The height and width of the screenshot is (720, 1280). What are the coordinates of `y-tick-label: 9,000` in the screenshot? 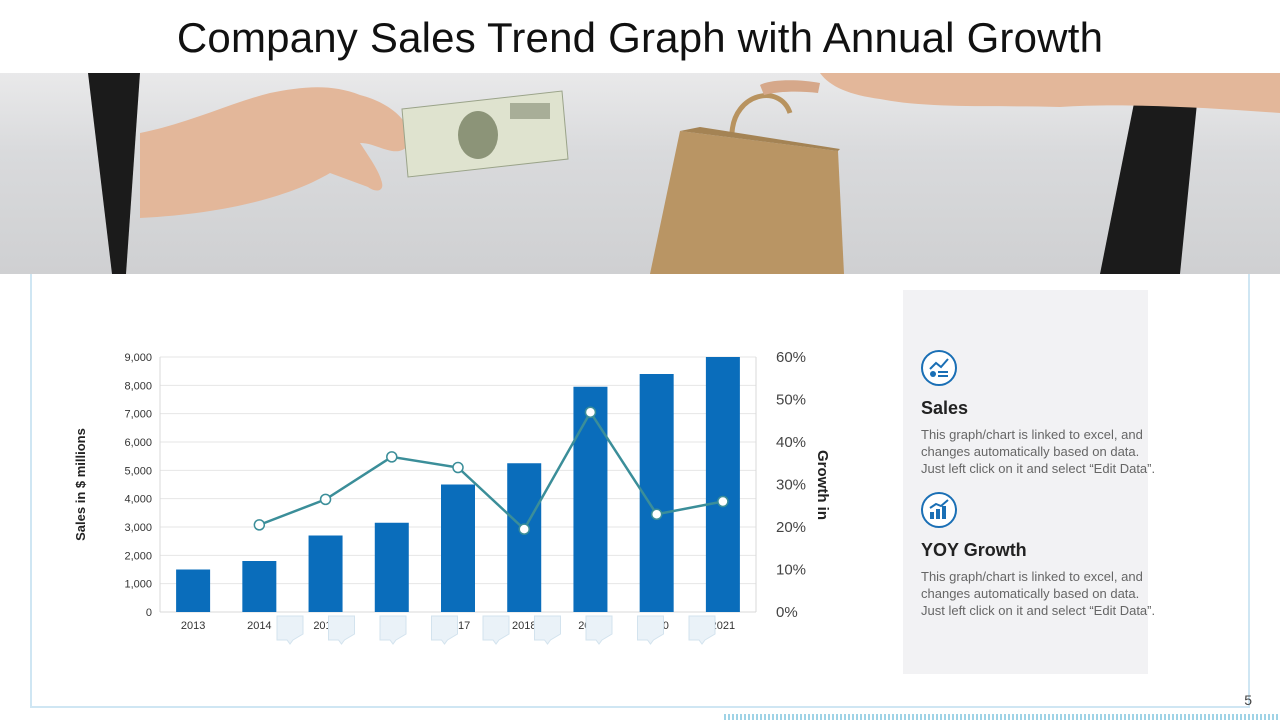 It's located at (138, 358).